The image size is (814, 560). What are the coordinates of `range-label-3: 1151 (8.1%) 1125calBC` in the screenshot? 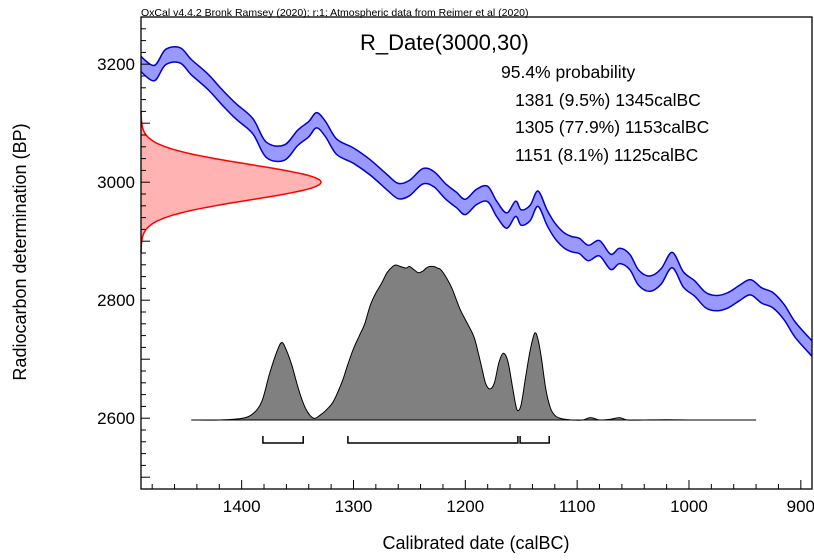 It's located at (606, 155).